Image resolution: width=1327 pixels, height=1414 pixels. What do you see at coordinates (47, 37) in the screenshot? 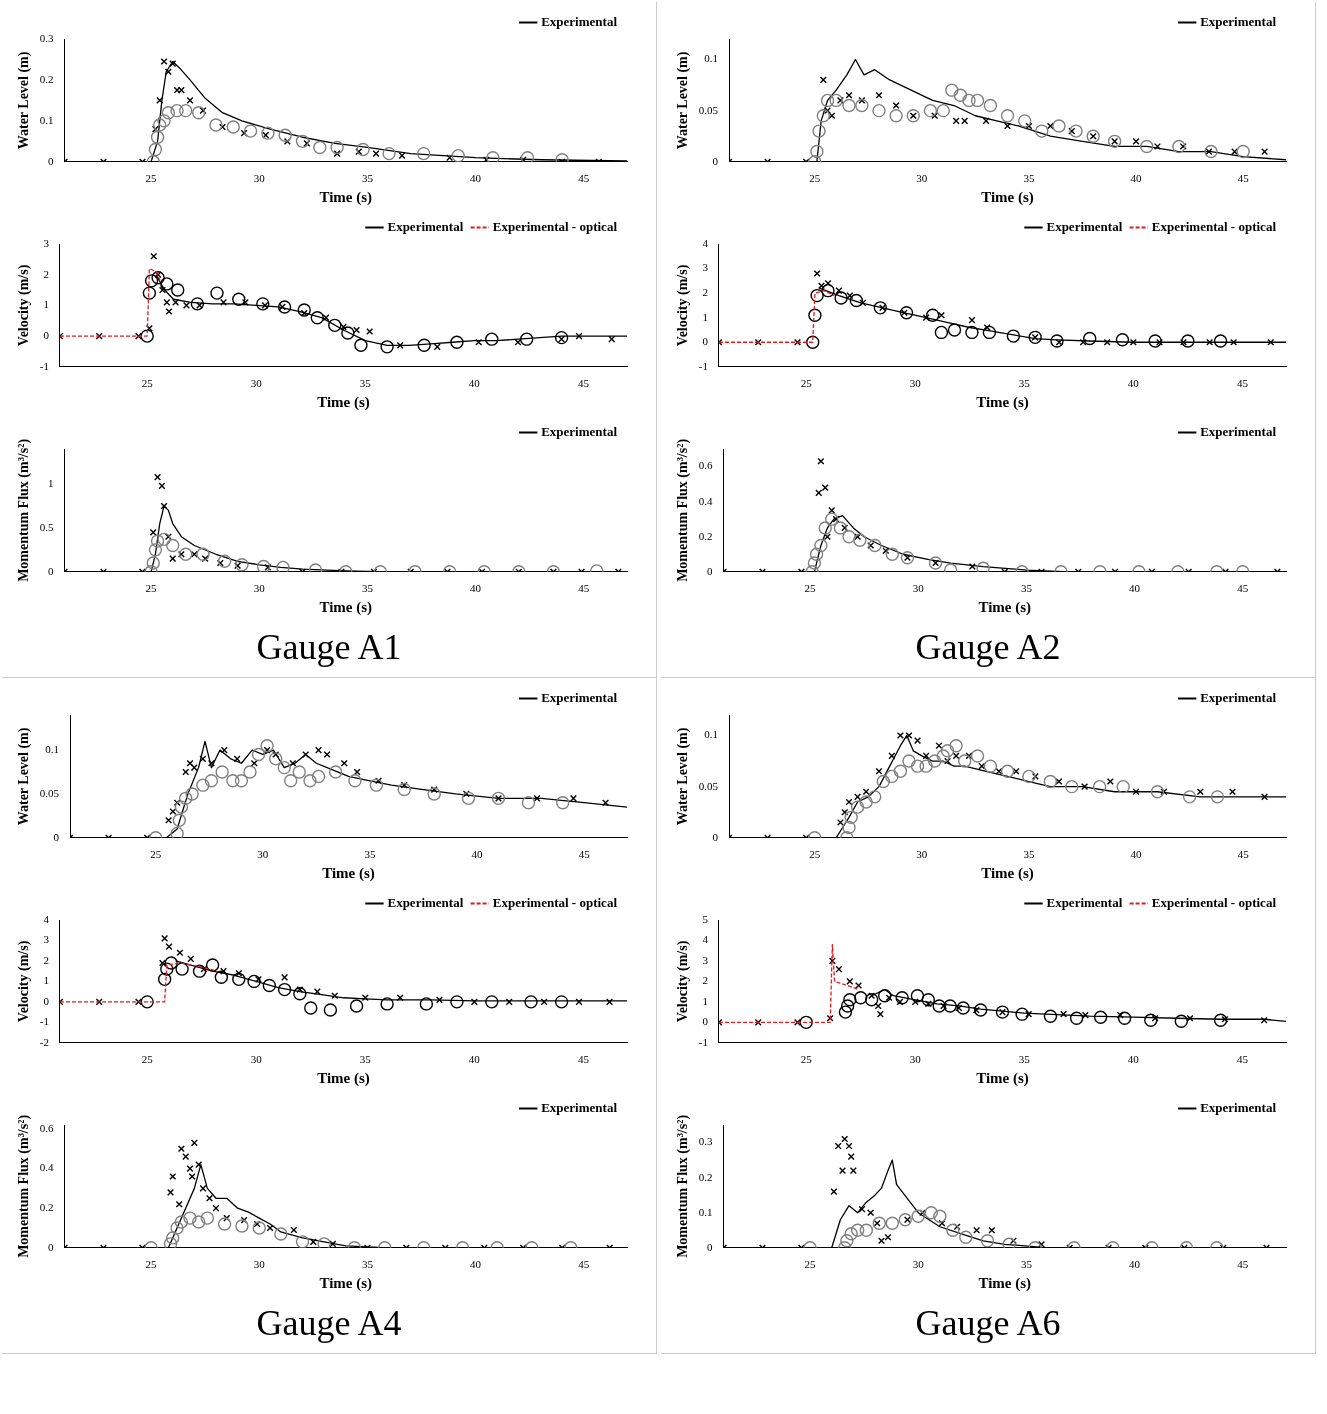
I see `y-tick-label: 0.3` at bounding box center [47, 37].